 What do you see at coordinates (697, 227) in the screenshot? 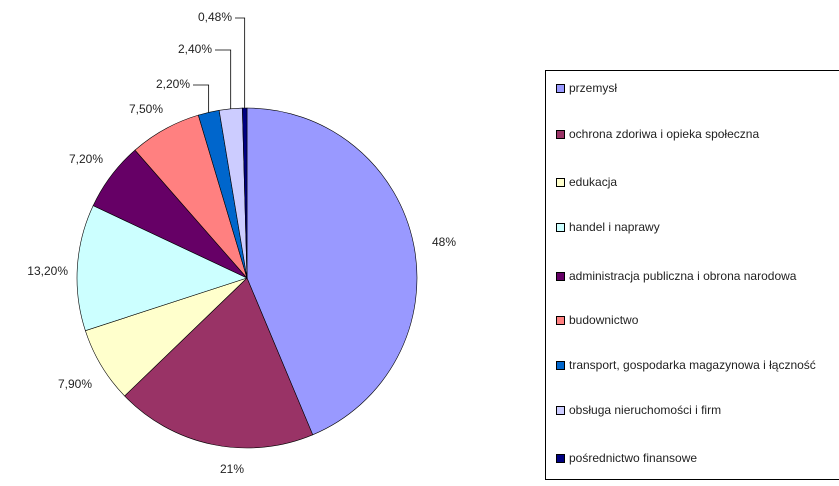
I see `legend-item: handel i naprawy` at bounding box center [697, 227].